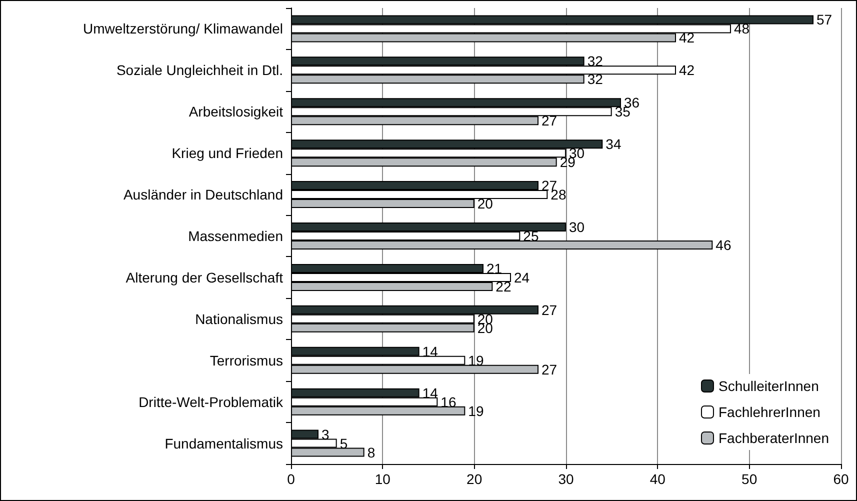 This screenshot has width=857, height=501. What do you see at coordinates (750, 479) in the screenshot?
I see `x-tick-label: 50` at bounding box center [750, 479].